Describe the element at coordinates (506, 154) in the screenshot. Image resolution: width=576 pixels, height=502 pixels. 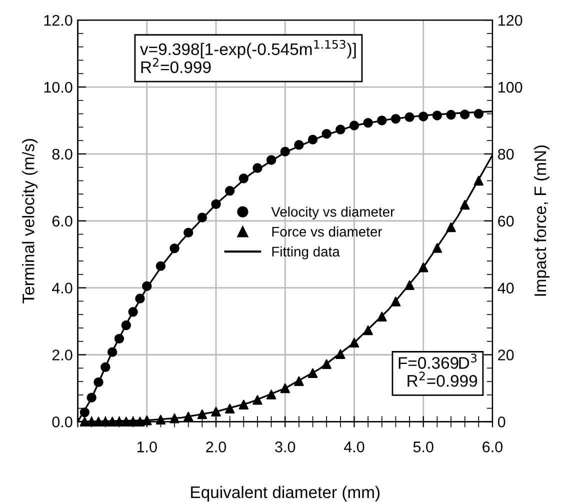
I see `y2-tick-label: 80` at that location.